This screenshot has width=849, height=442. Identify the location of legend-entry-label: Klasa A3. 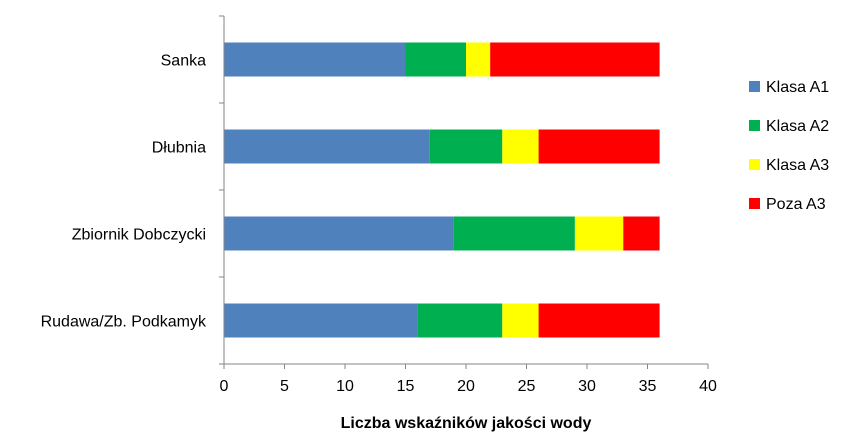
(797, 165).